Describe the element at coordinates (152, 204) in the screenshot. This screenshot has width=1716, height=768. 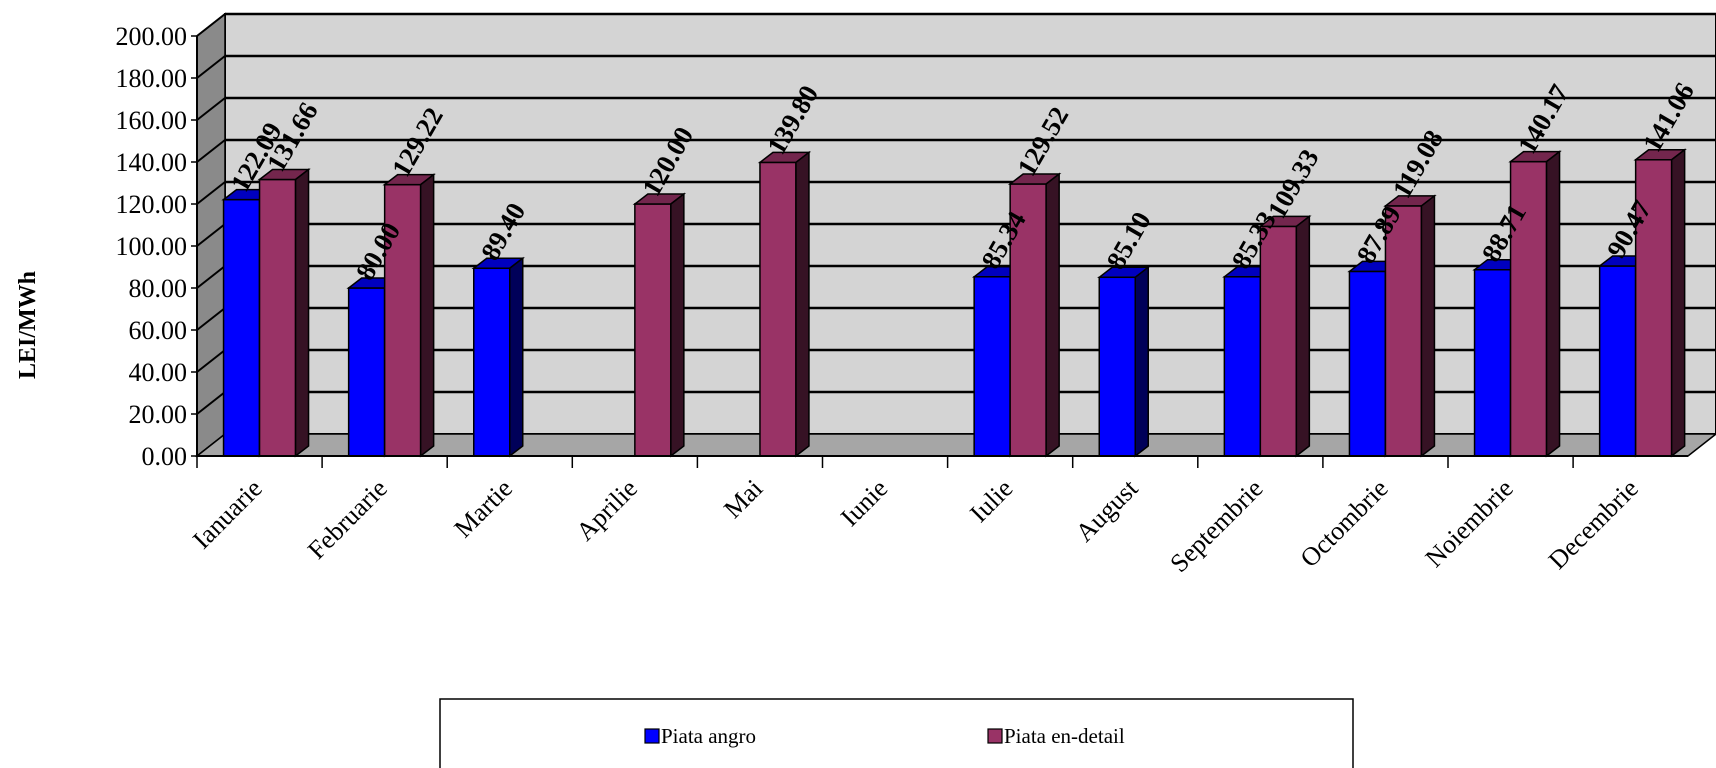
I see `y-tick-label: 120.00` at that location.